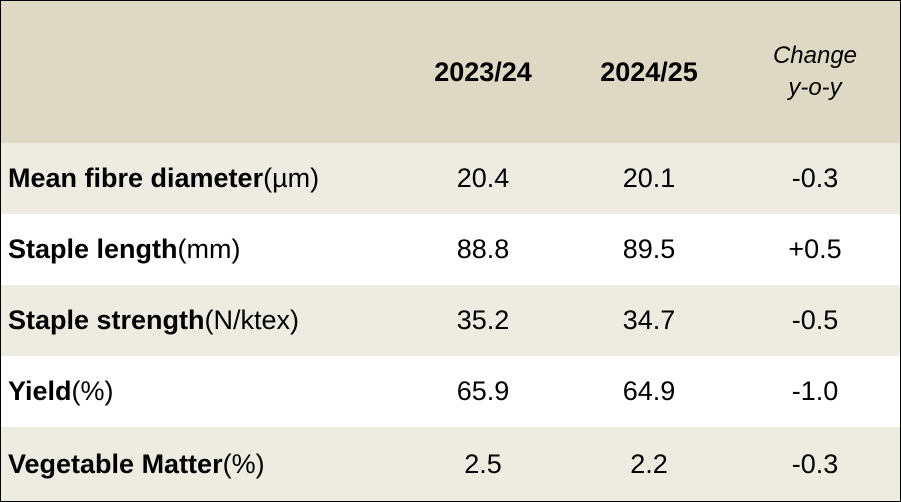  I want to click on row-label: Staple strength (N/ktex), so click(208, 320).